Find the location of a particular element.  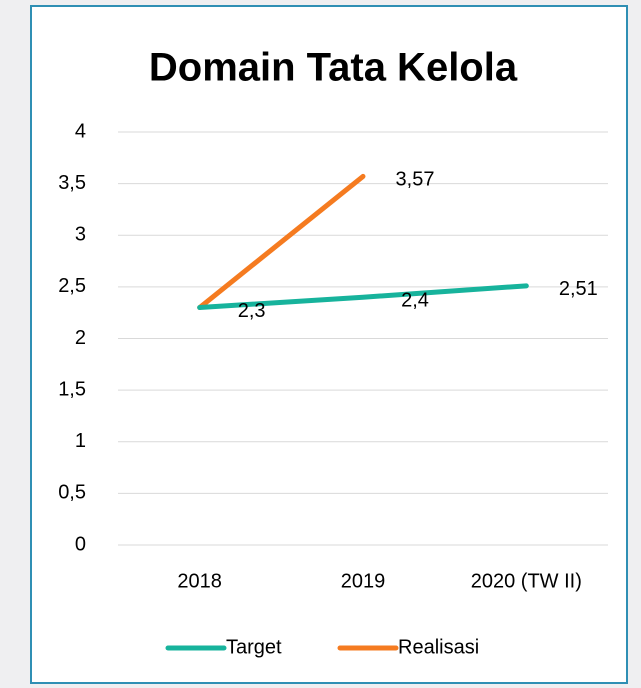

x-tick-label: 2018 is located at coordinates (199, 581).